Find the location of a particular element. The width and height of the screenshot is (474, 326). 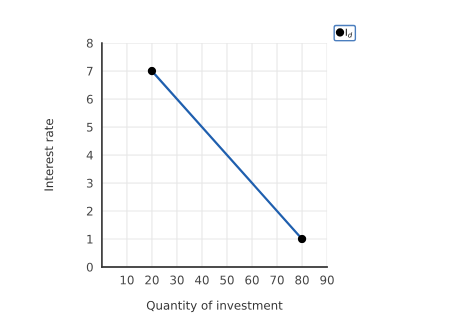

x-tick-label: 80 is located at coordinates (302, 280).